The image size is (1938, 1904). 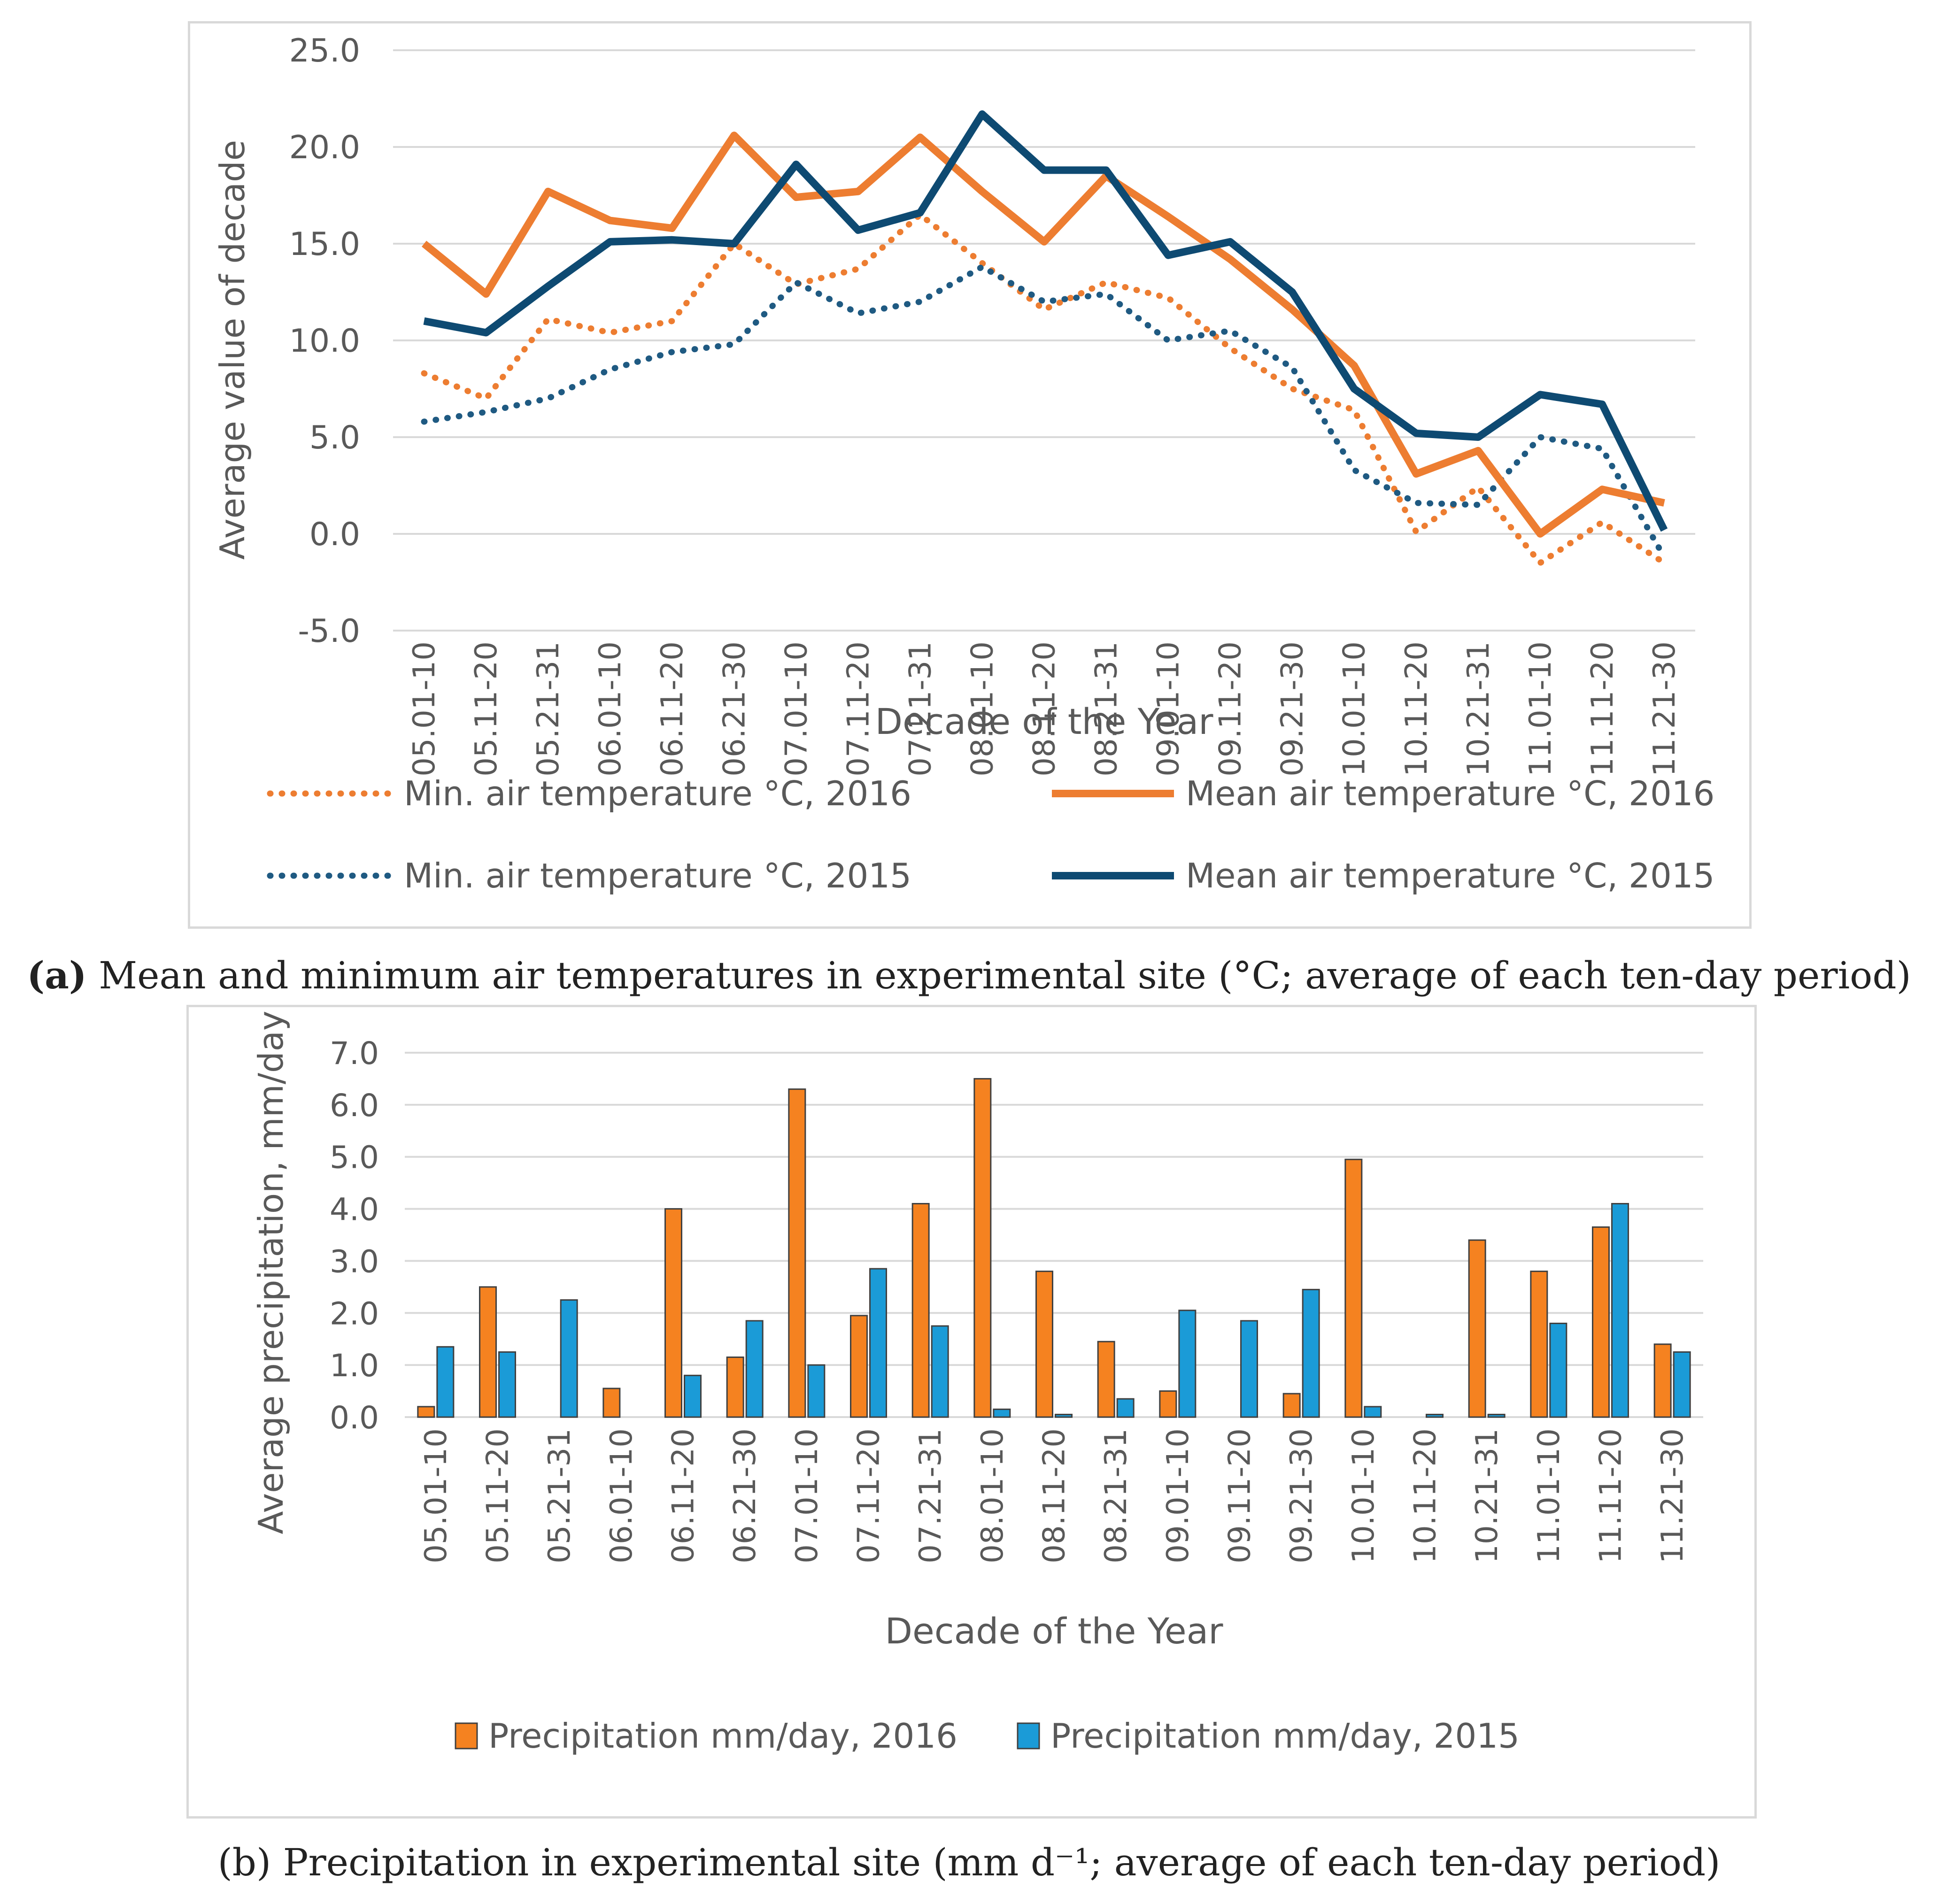 What do you see at coordinates (1450, 876) in the screenshot?
I see `legend-label: Mean air temperature °C, 2015` at bounding box center [1450, 876].